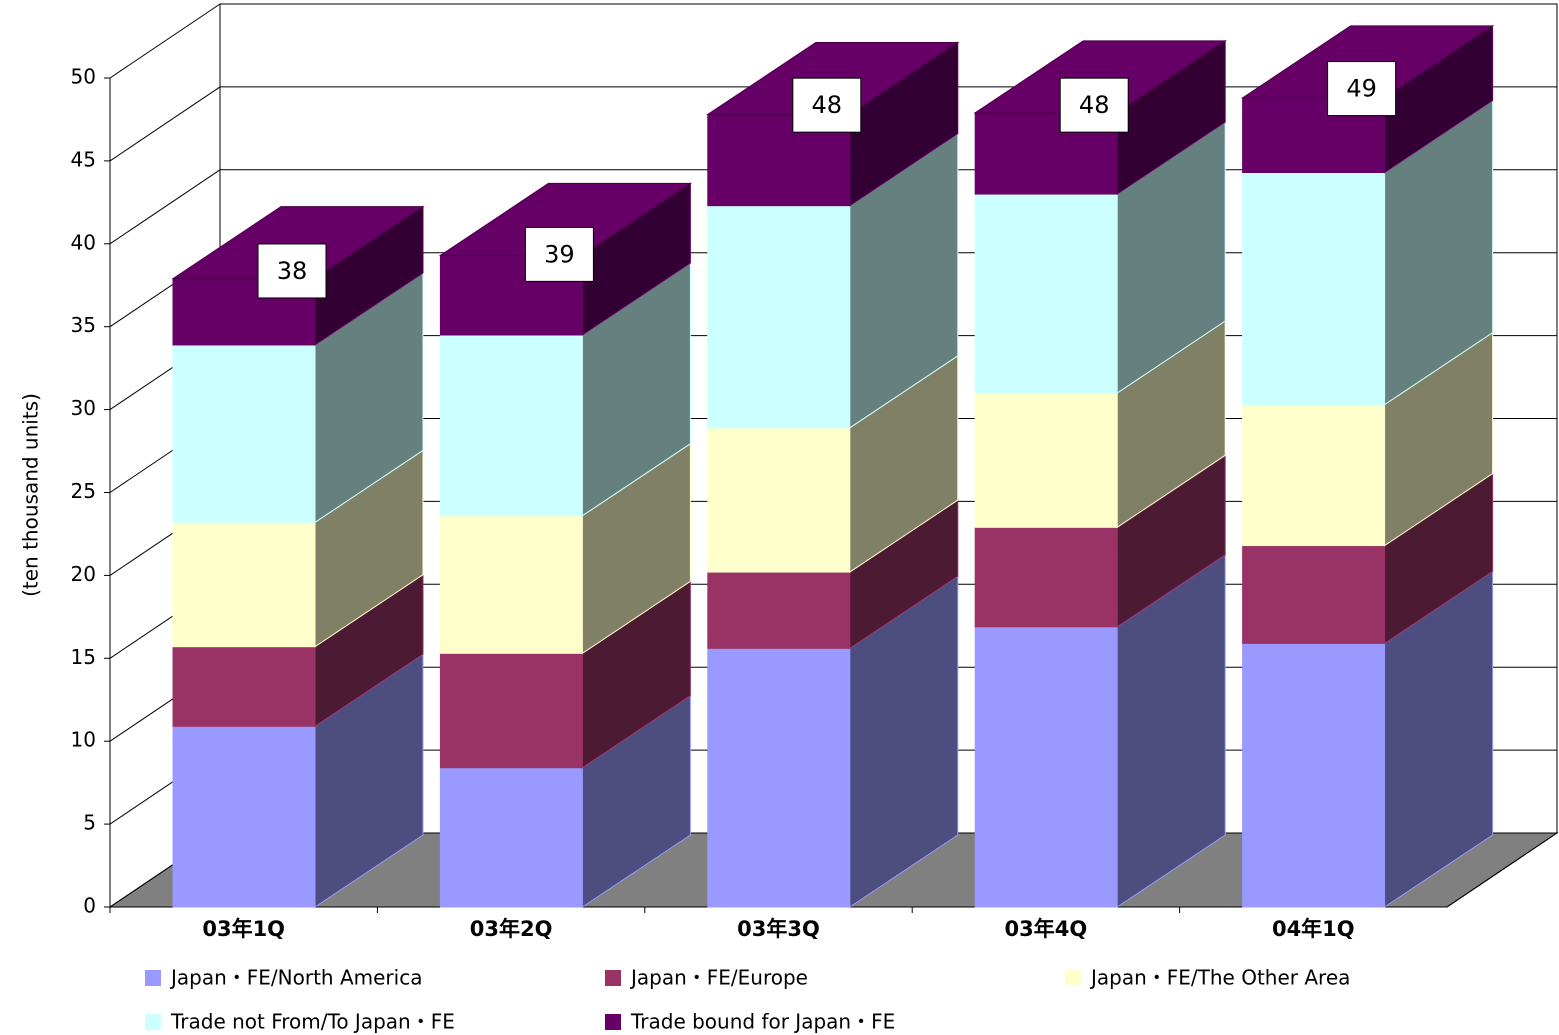  What do you see at coordinates (1502, 870) in the screenshot?
I see `x-axis-depth` at bounding box center [1502, 870].